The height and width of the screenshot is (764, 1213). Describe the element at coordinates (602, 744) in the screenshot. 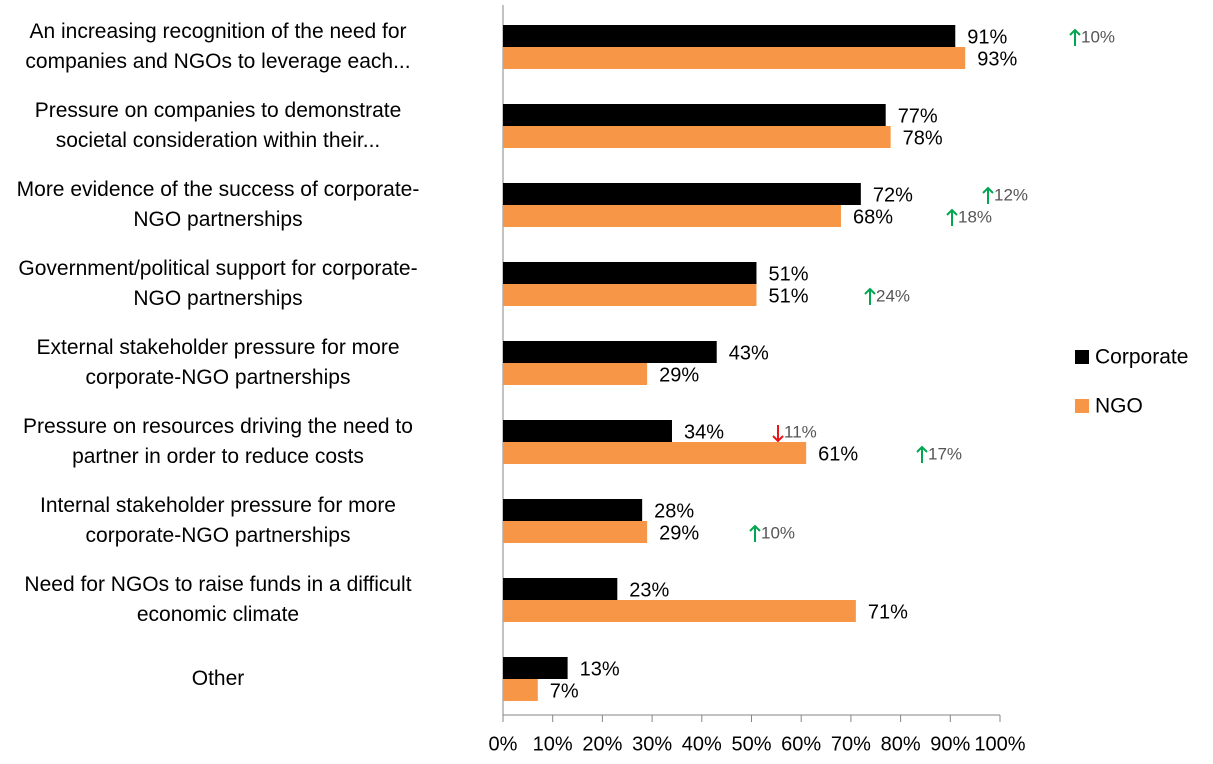

I see `x-tick-label: 20%` at that location.